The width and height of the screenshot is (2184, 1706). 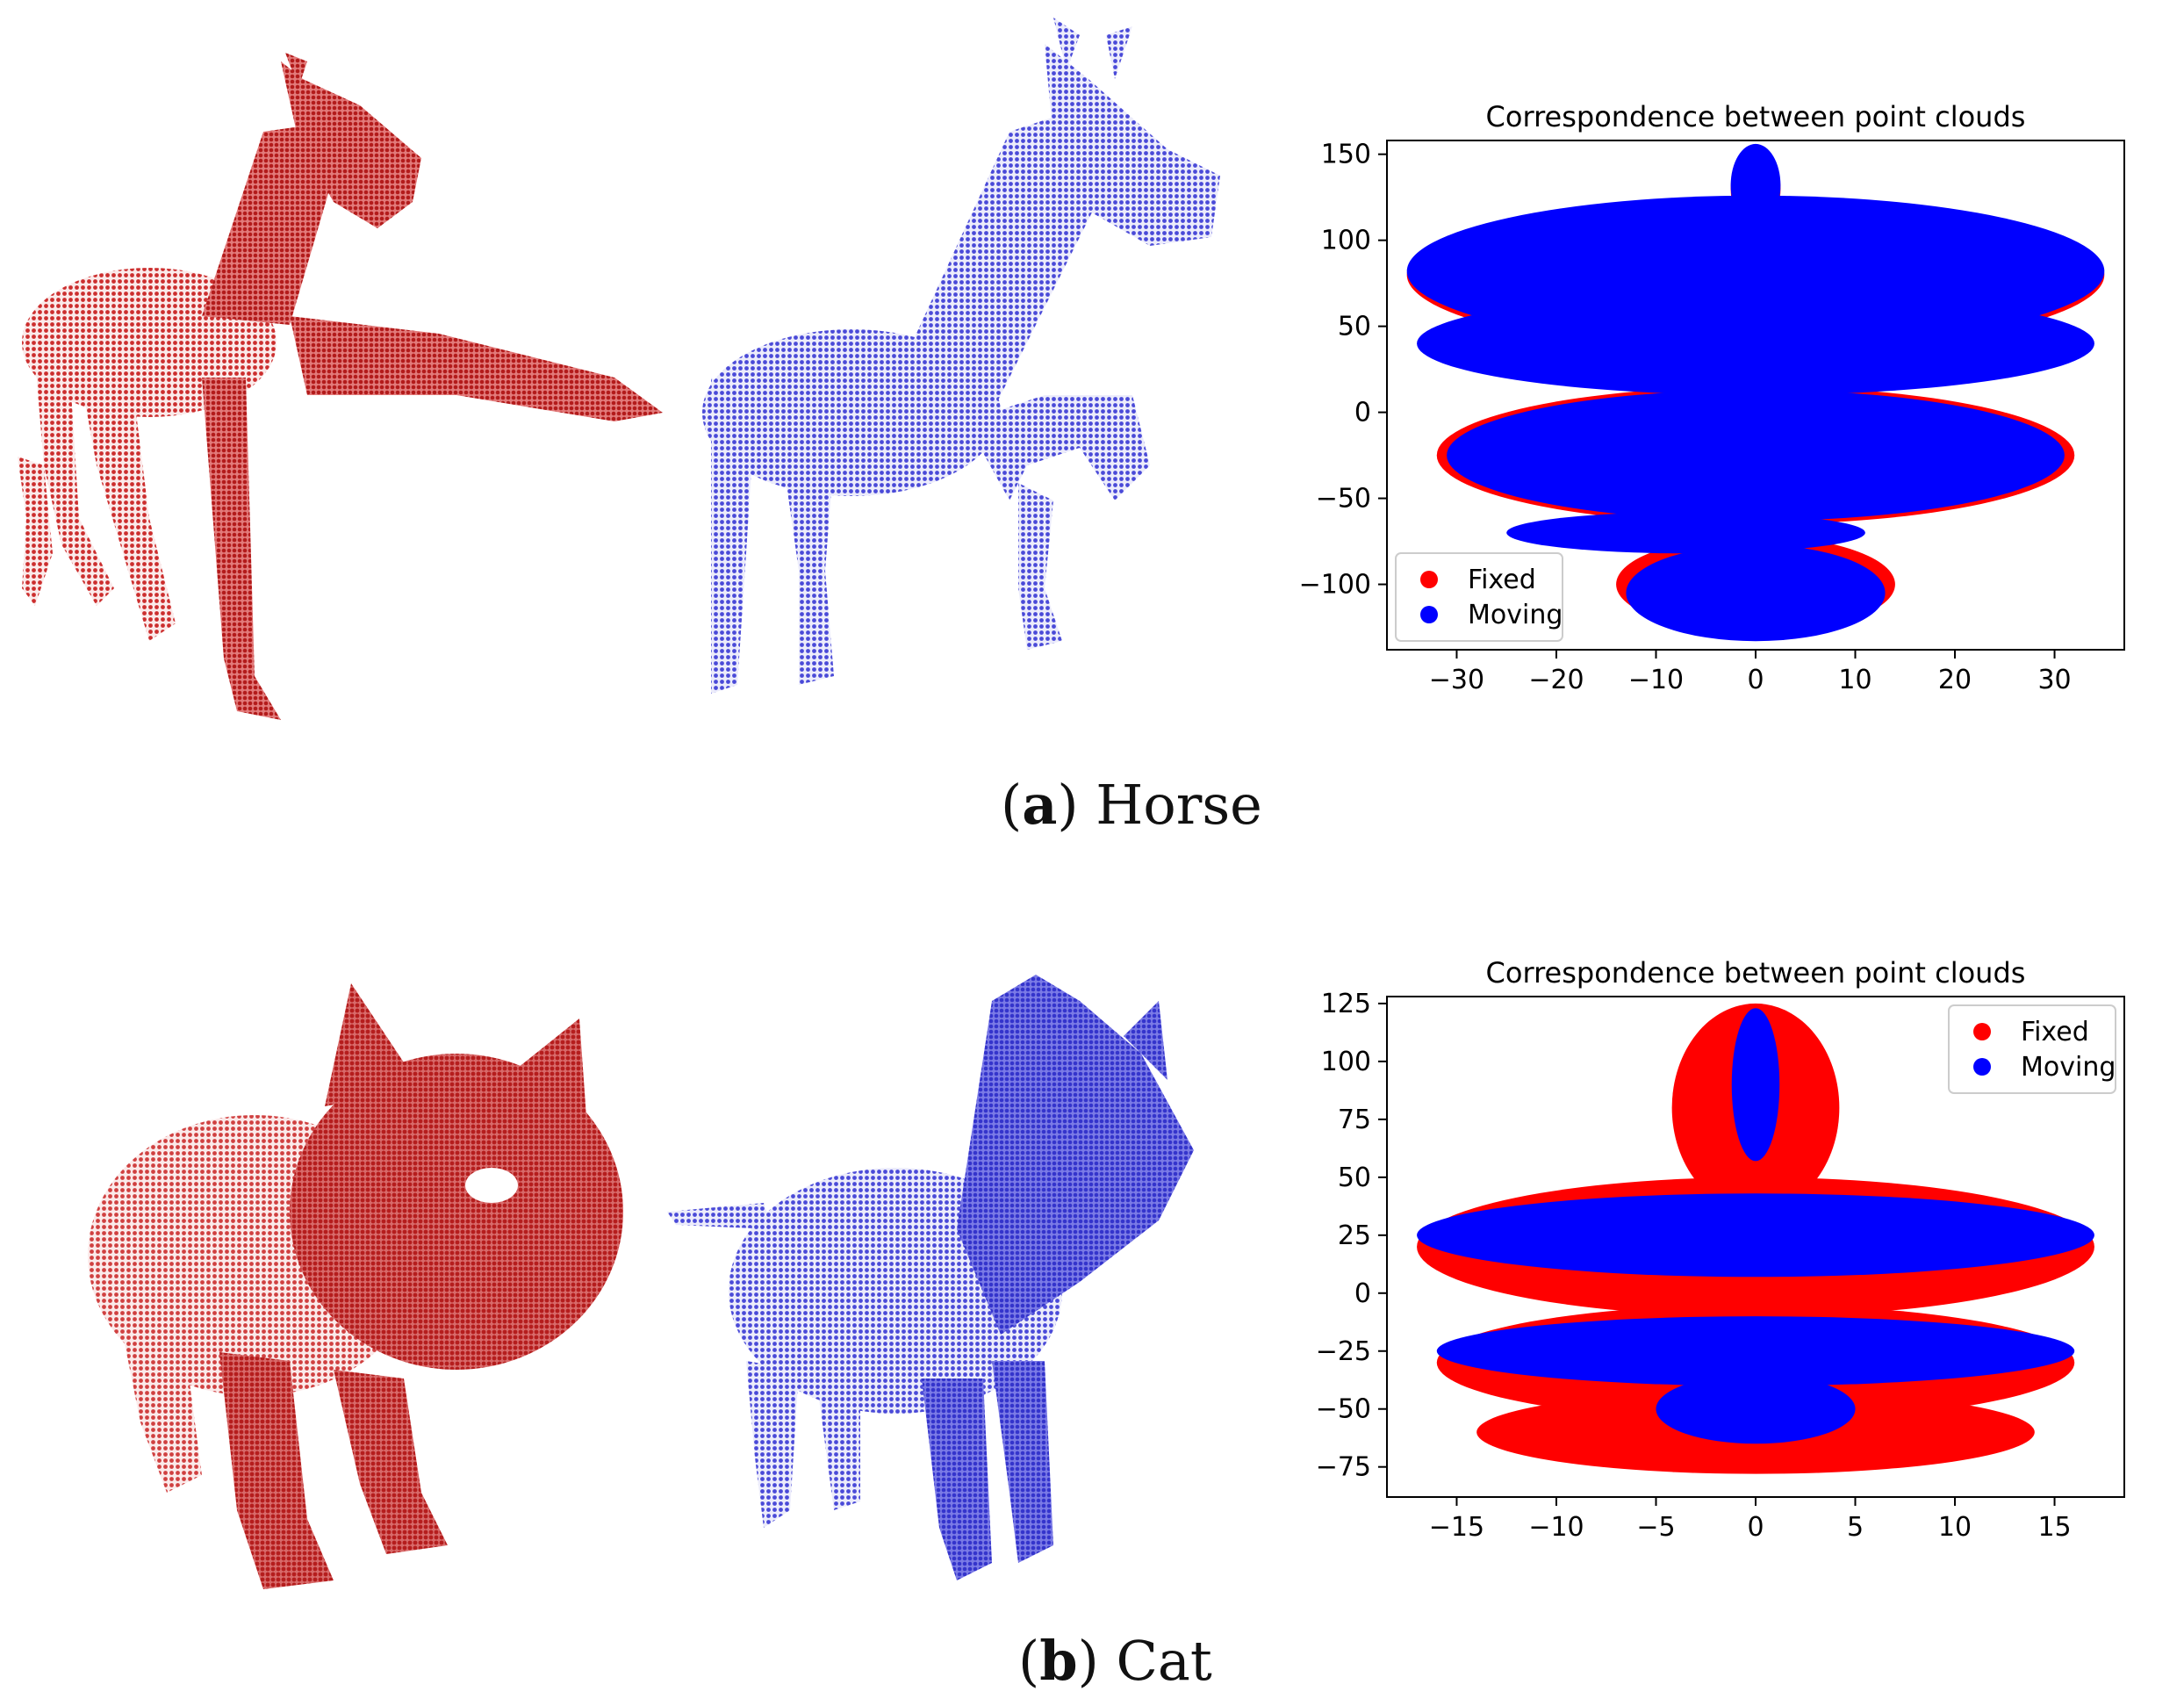 What do you see at coordinates (1343, 1351) in the screenshot?
I see `y-tick-label: −25` at bounding box center [1343, 1351].